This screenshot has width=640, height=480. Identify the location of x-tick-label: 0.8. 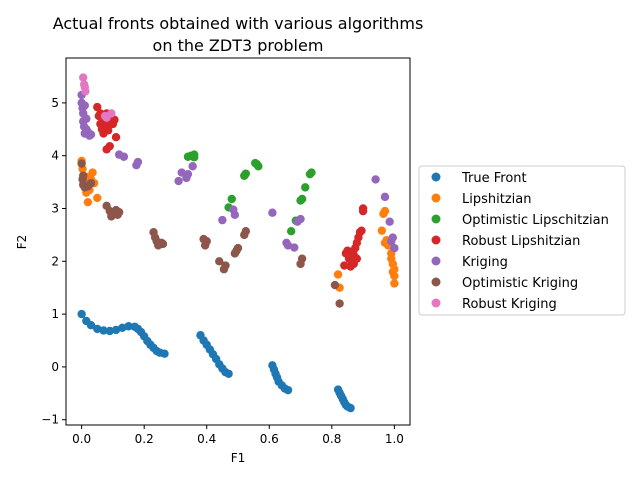
(331, 439).